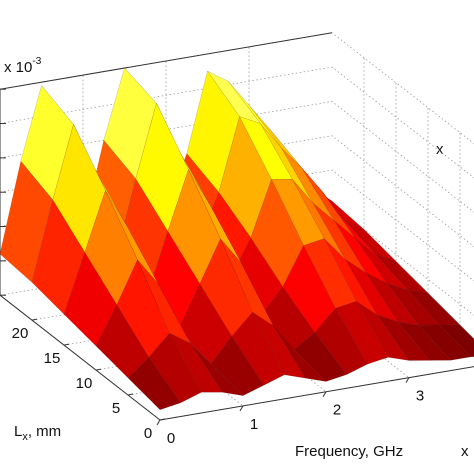  I want to click on z-exponent-base: x 10, so click(18, 67).